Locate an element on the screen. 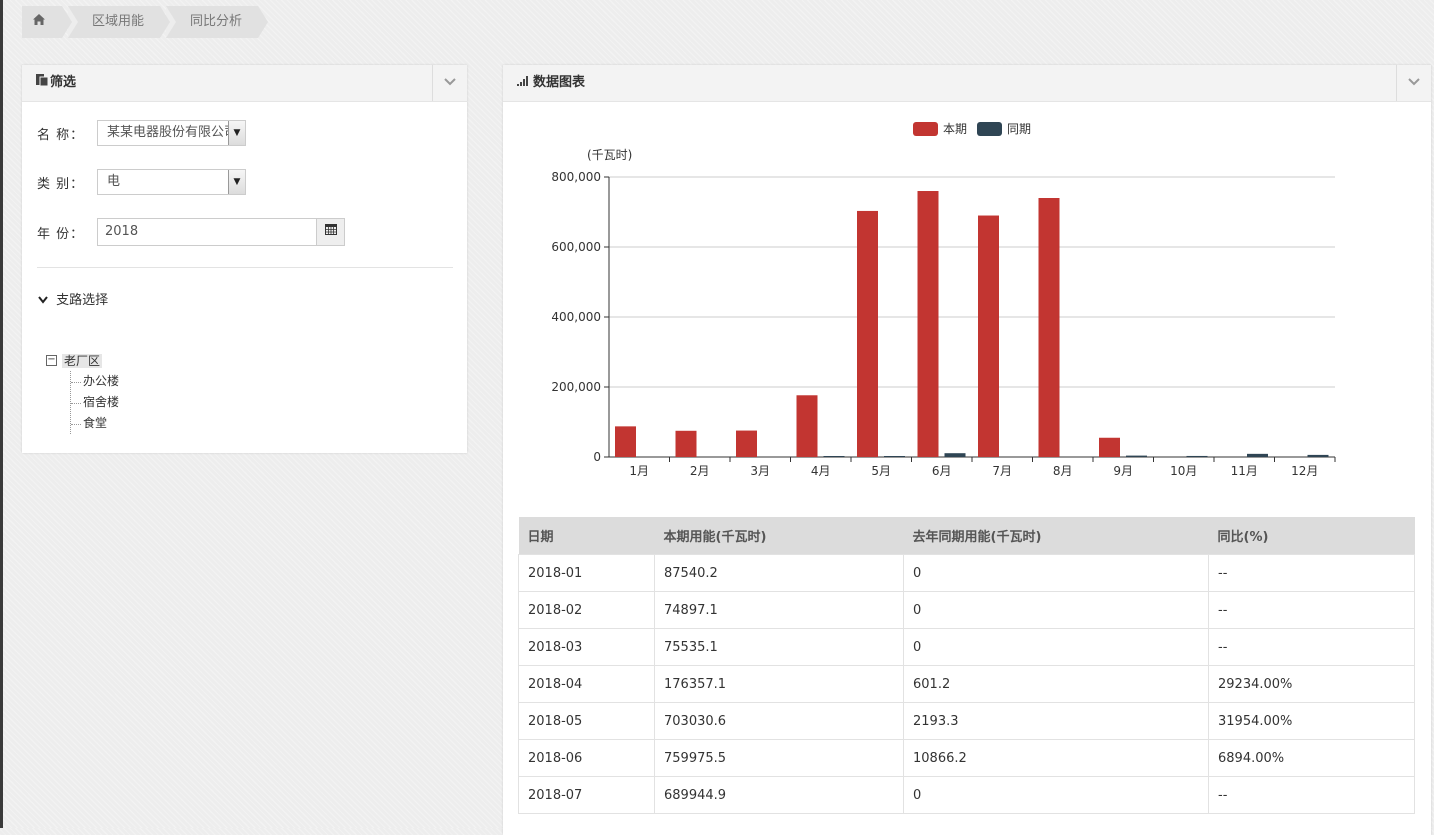 The width and height of the screenshot is (1434, 835). cell-current-energy: 176357.1 is located at coordinates (779, 684).